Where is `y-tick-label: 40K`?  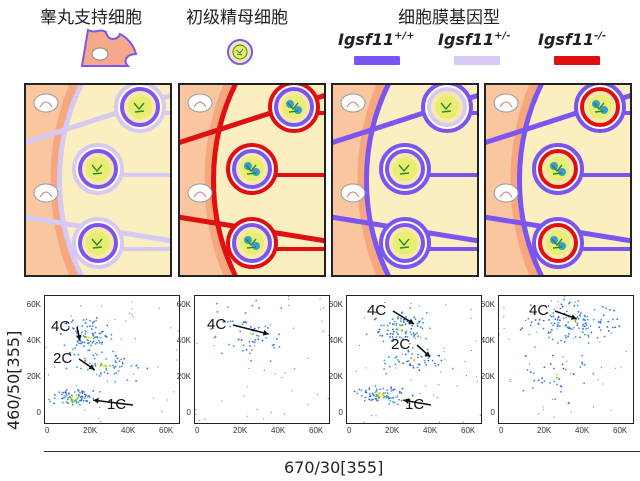 y-tick-label: 40K is located at coordinates (33, 340).